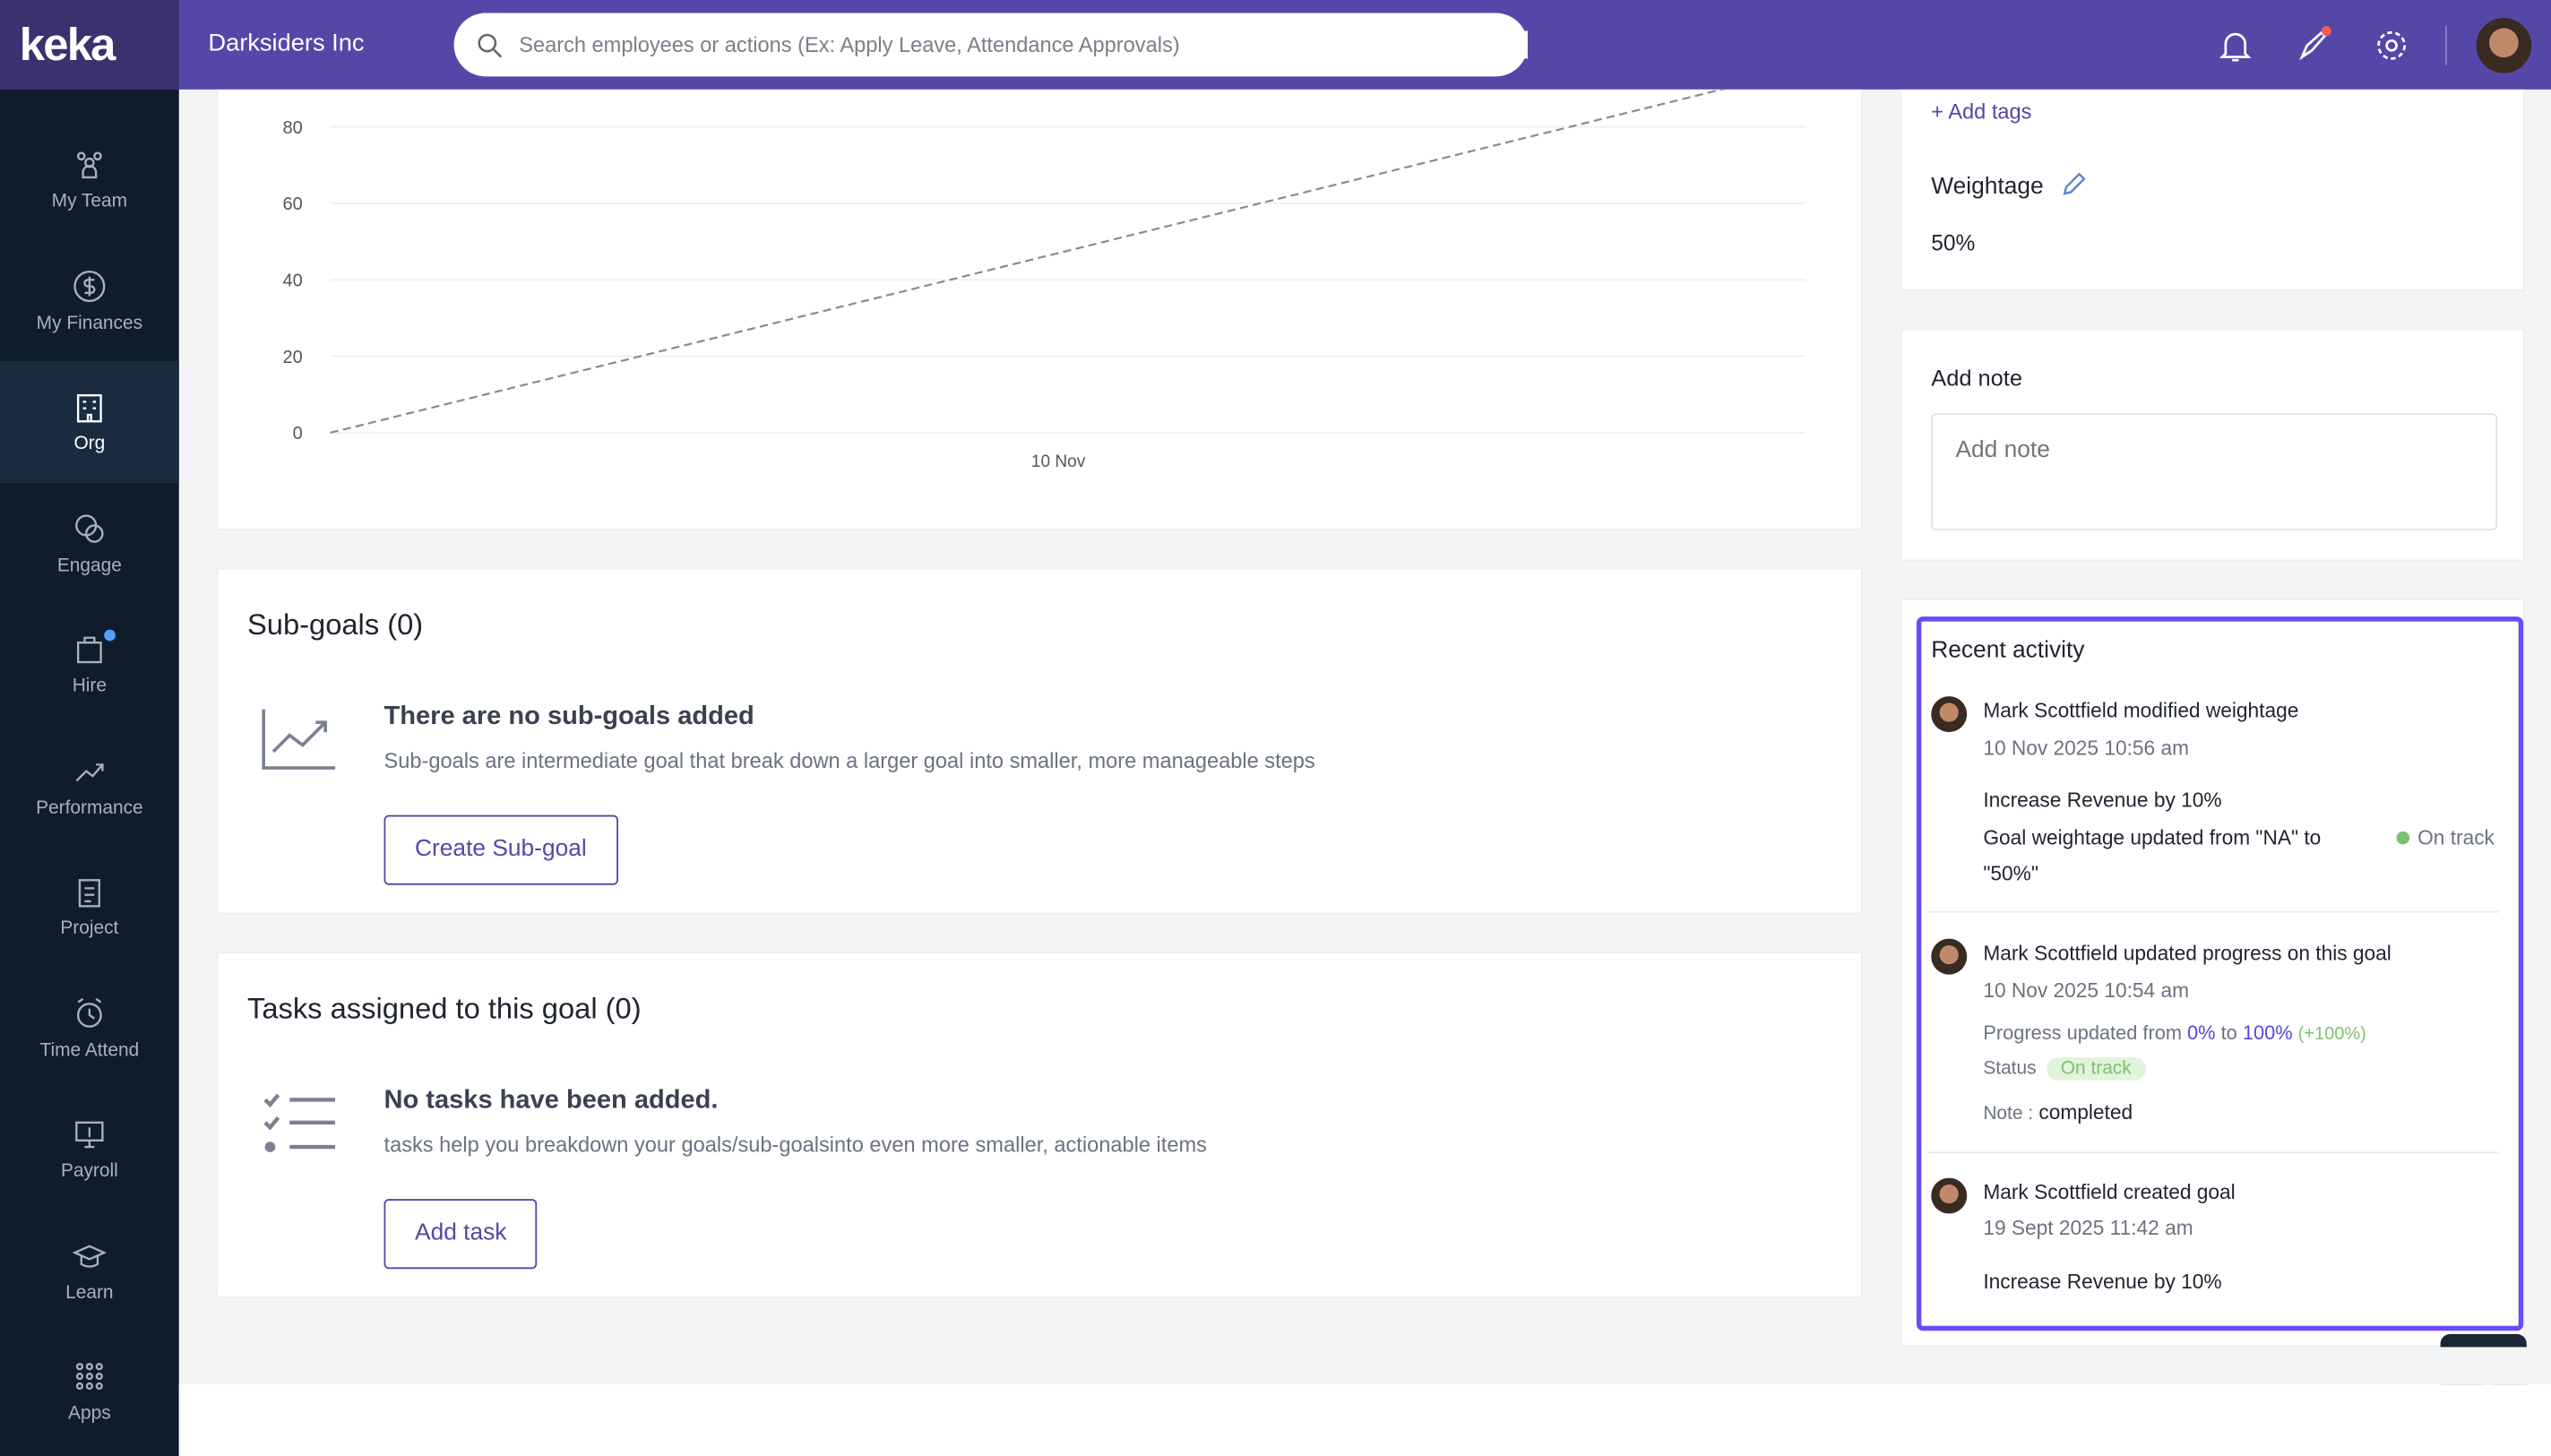 The width and height of the screenshot is (2551, 1456). Describe the element at coordinates (89, 1135) in the screenshot. I see `monitor-icon` at that location.